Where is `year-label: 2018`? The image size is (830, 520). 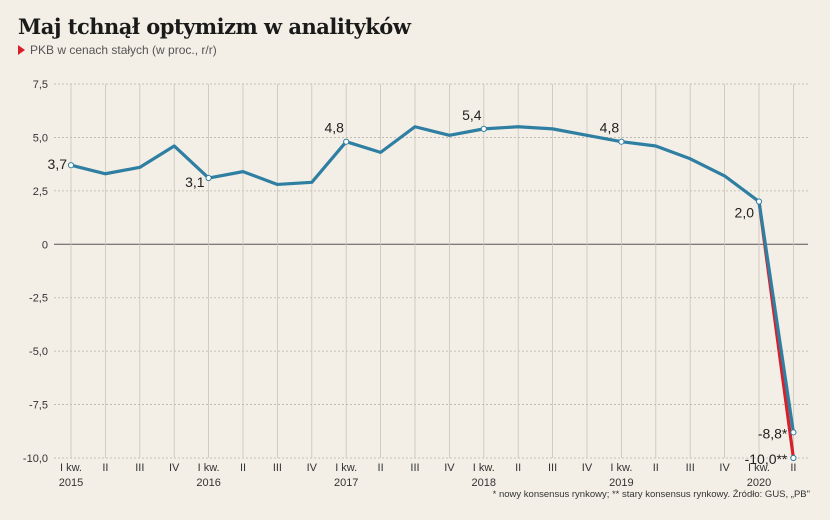 year-label: 2018 is located at coordinates (484, 483).